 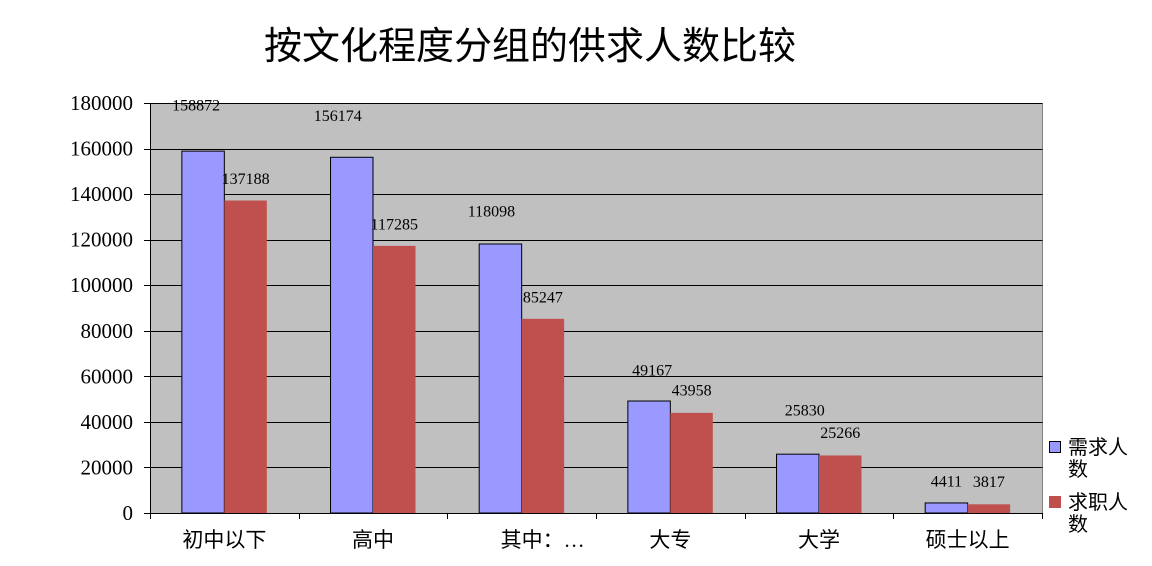 What do you see at coordinates (692, 390) in the screenshot?
I see `data-label-jobseekers-3: 43958` at bounding box center [692, 390].